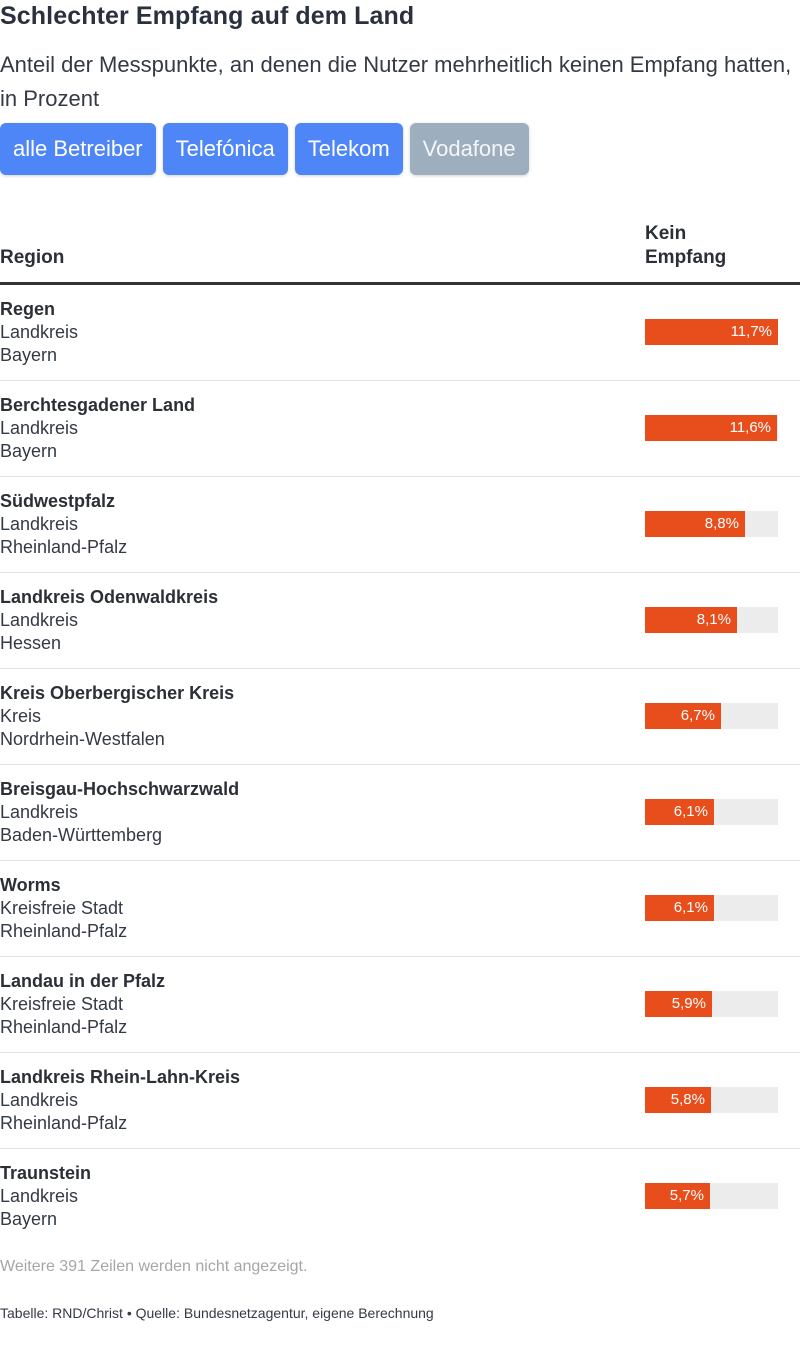  Describe the element at coordinates (750, 427) in the screenshot. I see `bar-value-label: 11,6%` at that location.